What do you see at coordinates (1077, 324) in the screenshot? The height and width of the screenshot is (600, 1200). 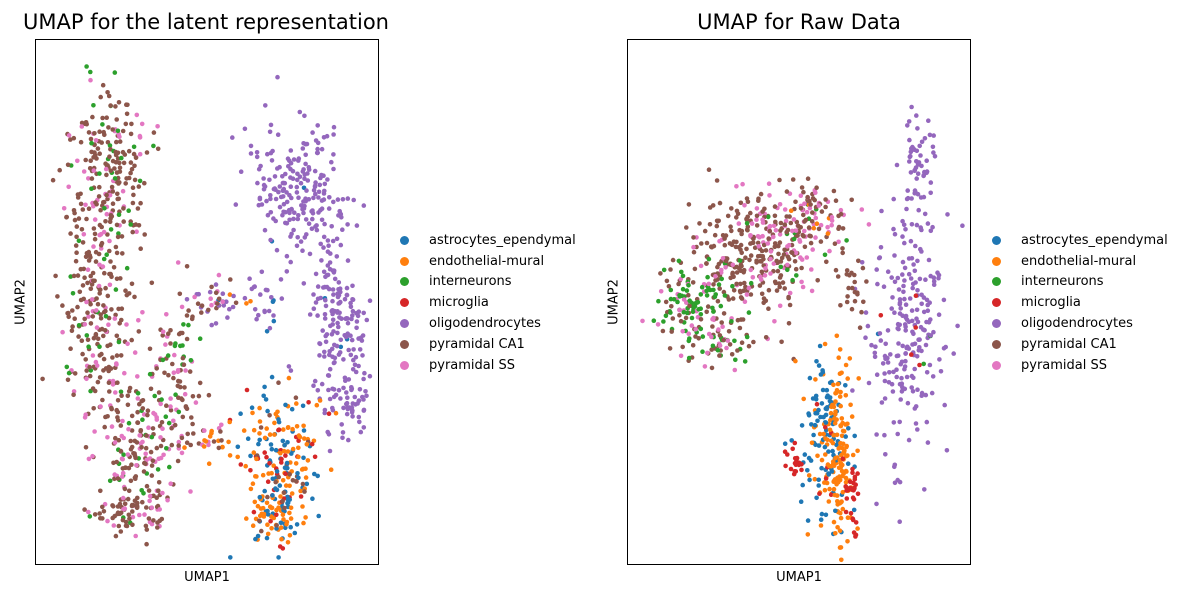 I see `legend-label: oligodendrocytes` at bounding box center [1077, 324].